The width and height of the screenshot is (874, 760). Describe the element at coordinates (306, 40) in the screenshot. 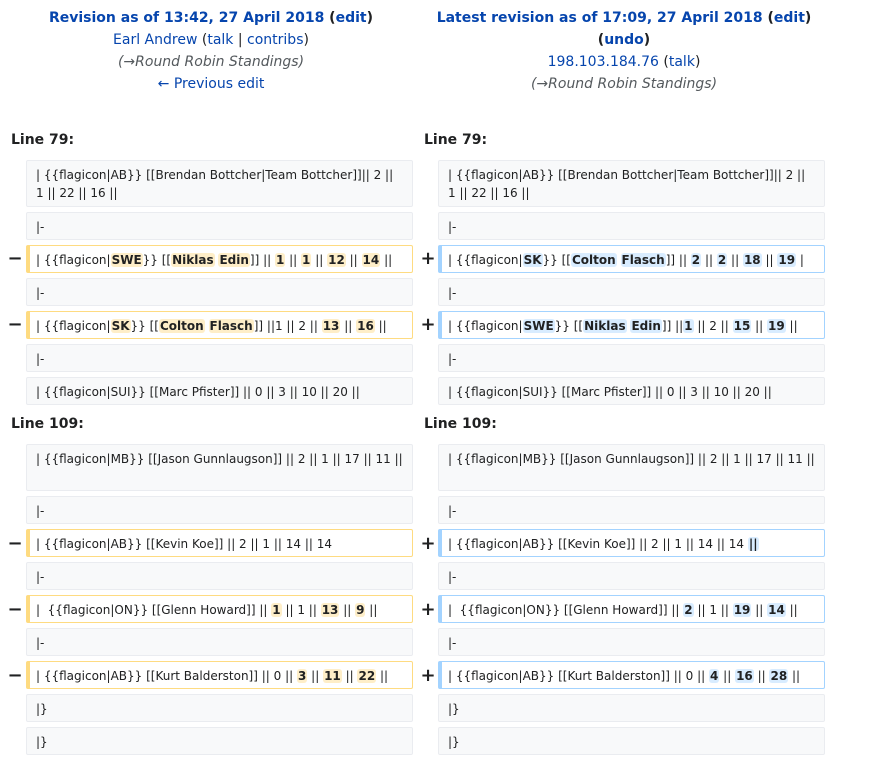

I see `old-revision-user-close: )` at that location.